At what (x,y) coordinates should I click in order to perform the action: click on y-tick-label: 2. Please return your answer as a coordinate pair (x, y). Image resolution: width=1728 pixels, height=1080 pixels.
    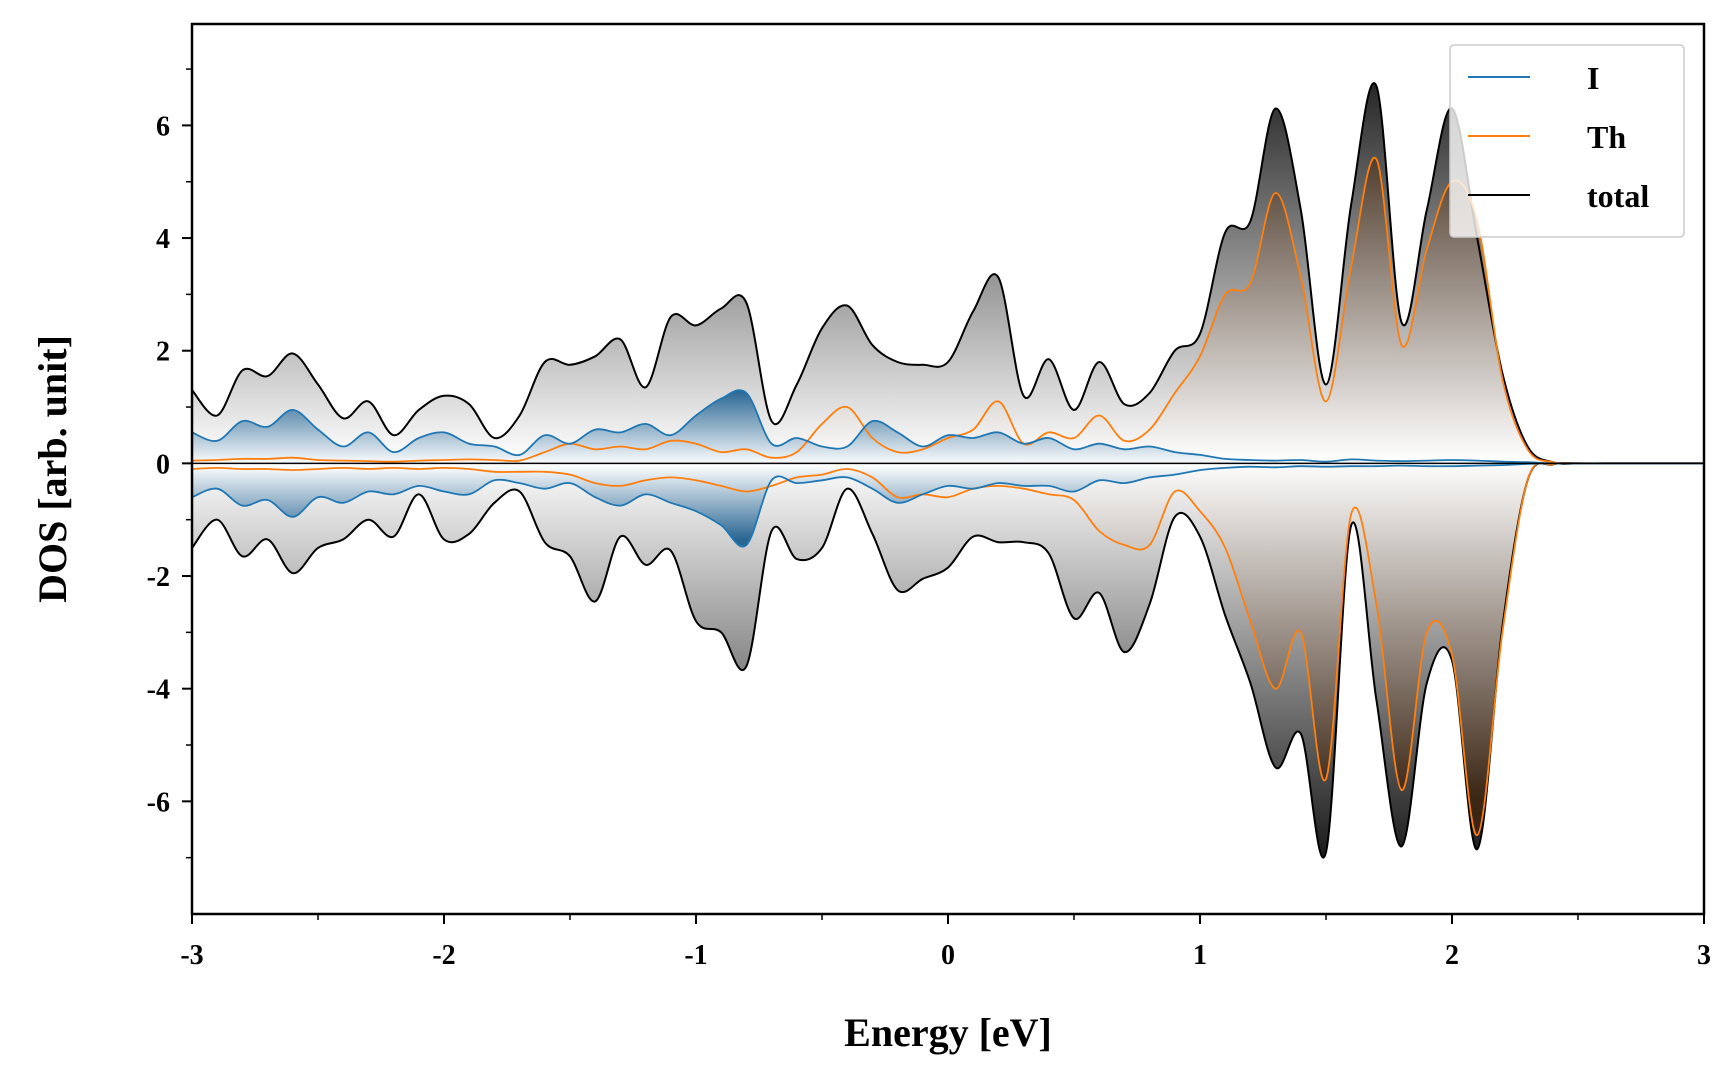
    Looking at the image, I should click on (163, 352).